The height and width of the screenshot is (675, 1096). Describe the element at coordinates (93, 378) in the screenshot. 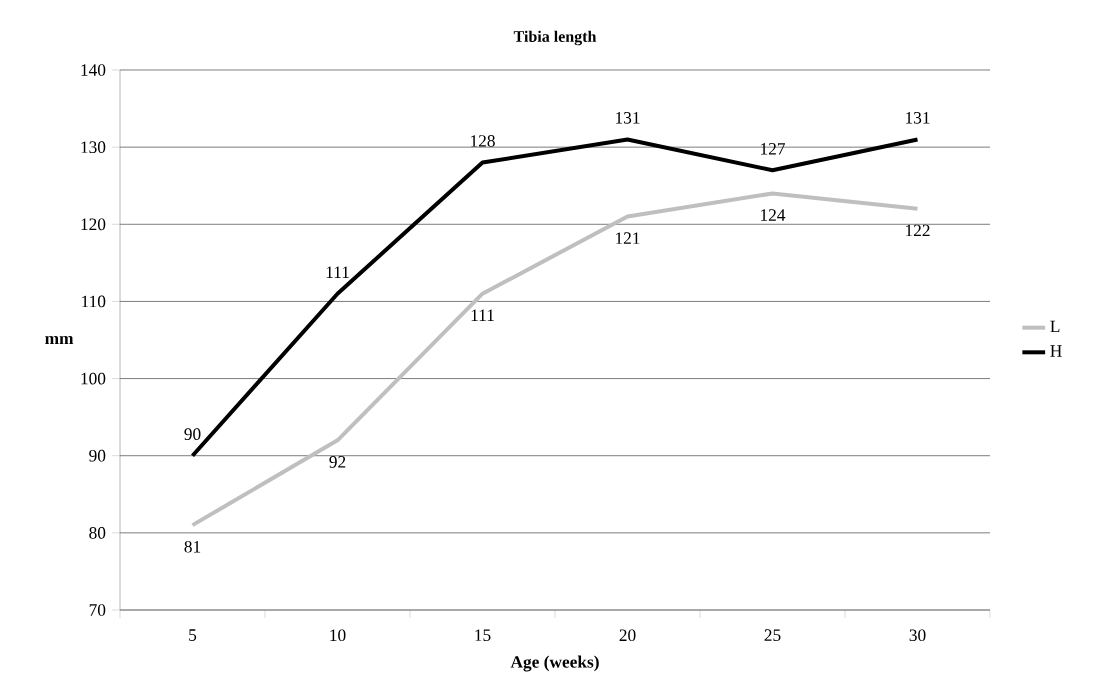

I see `y-tick-label: 100` at that location.